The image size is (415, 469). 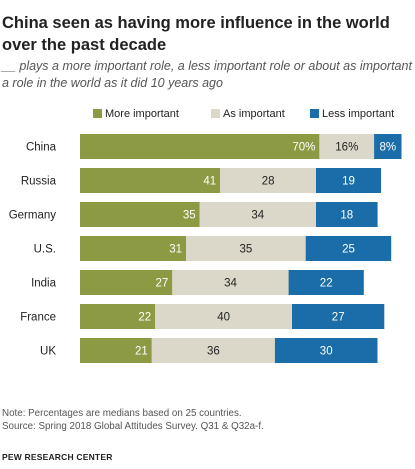 What do you see at coordinates (33, 216) in the screenshot?
I see `category-label: Germany` at bounding box center [33, 216].